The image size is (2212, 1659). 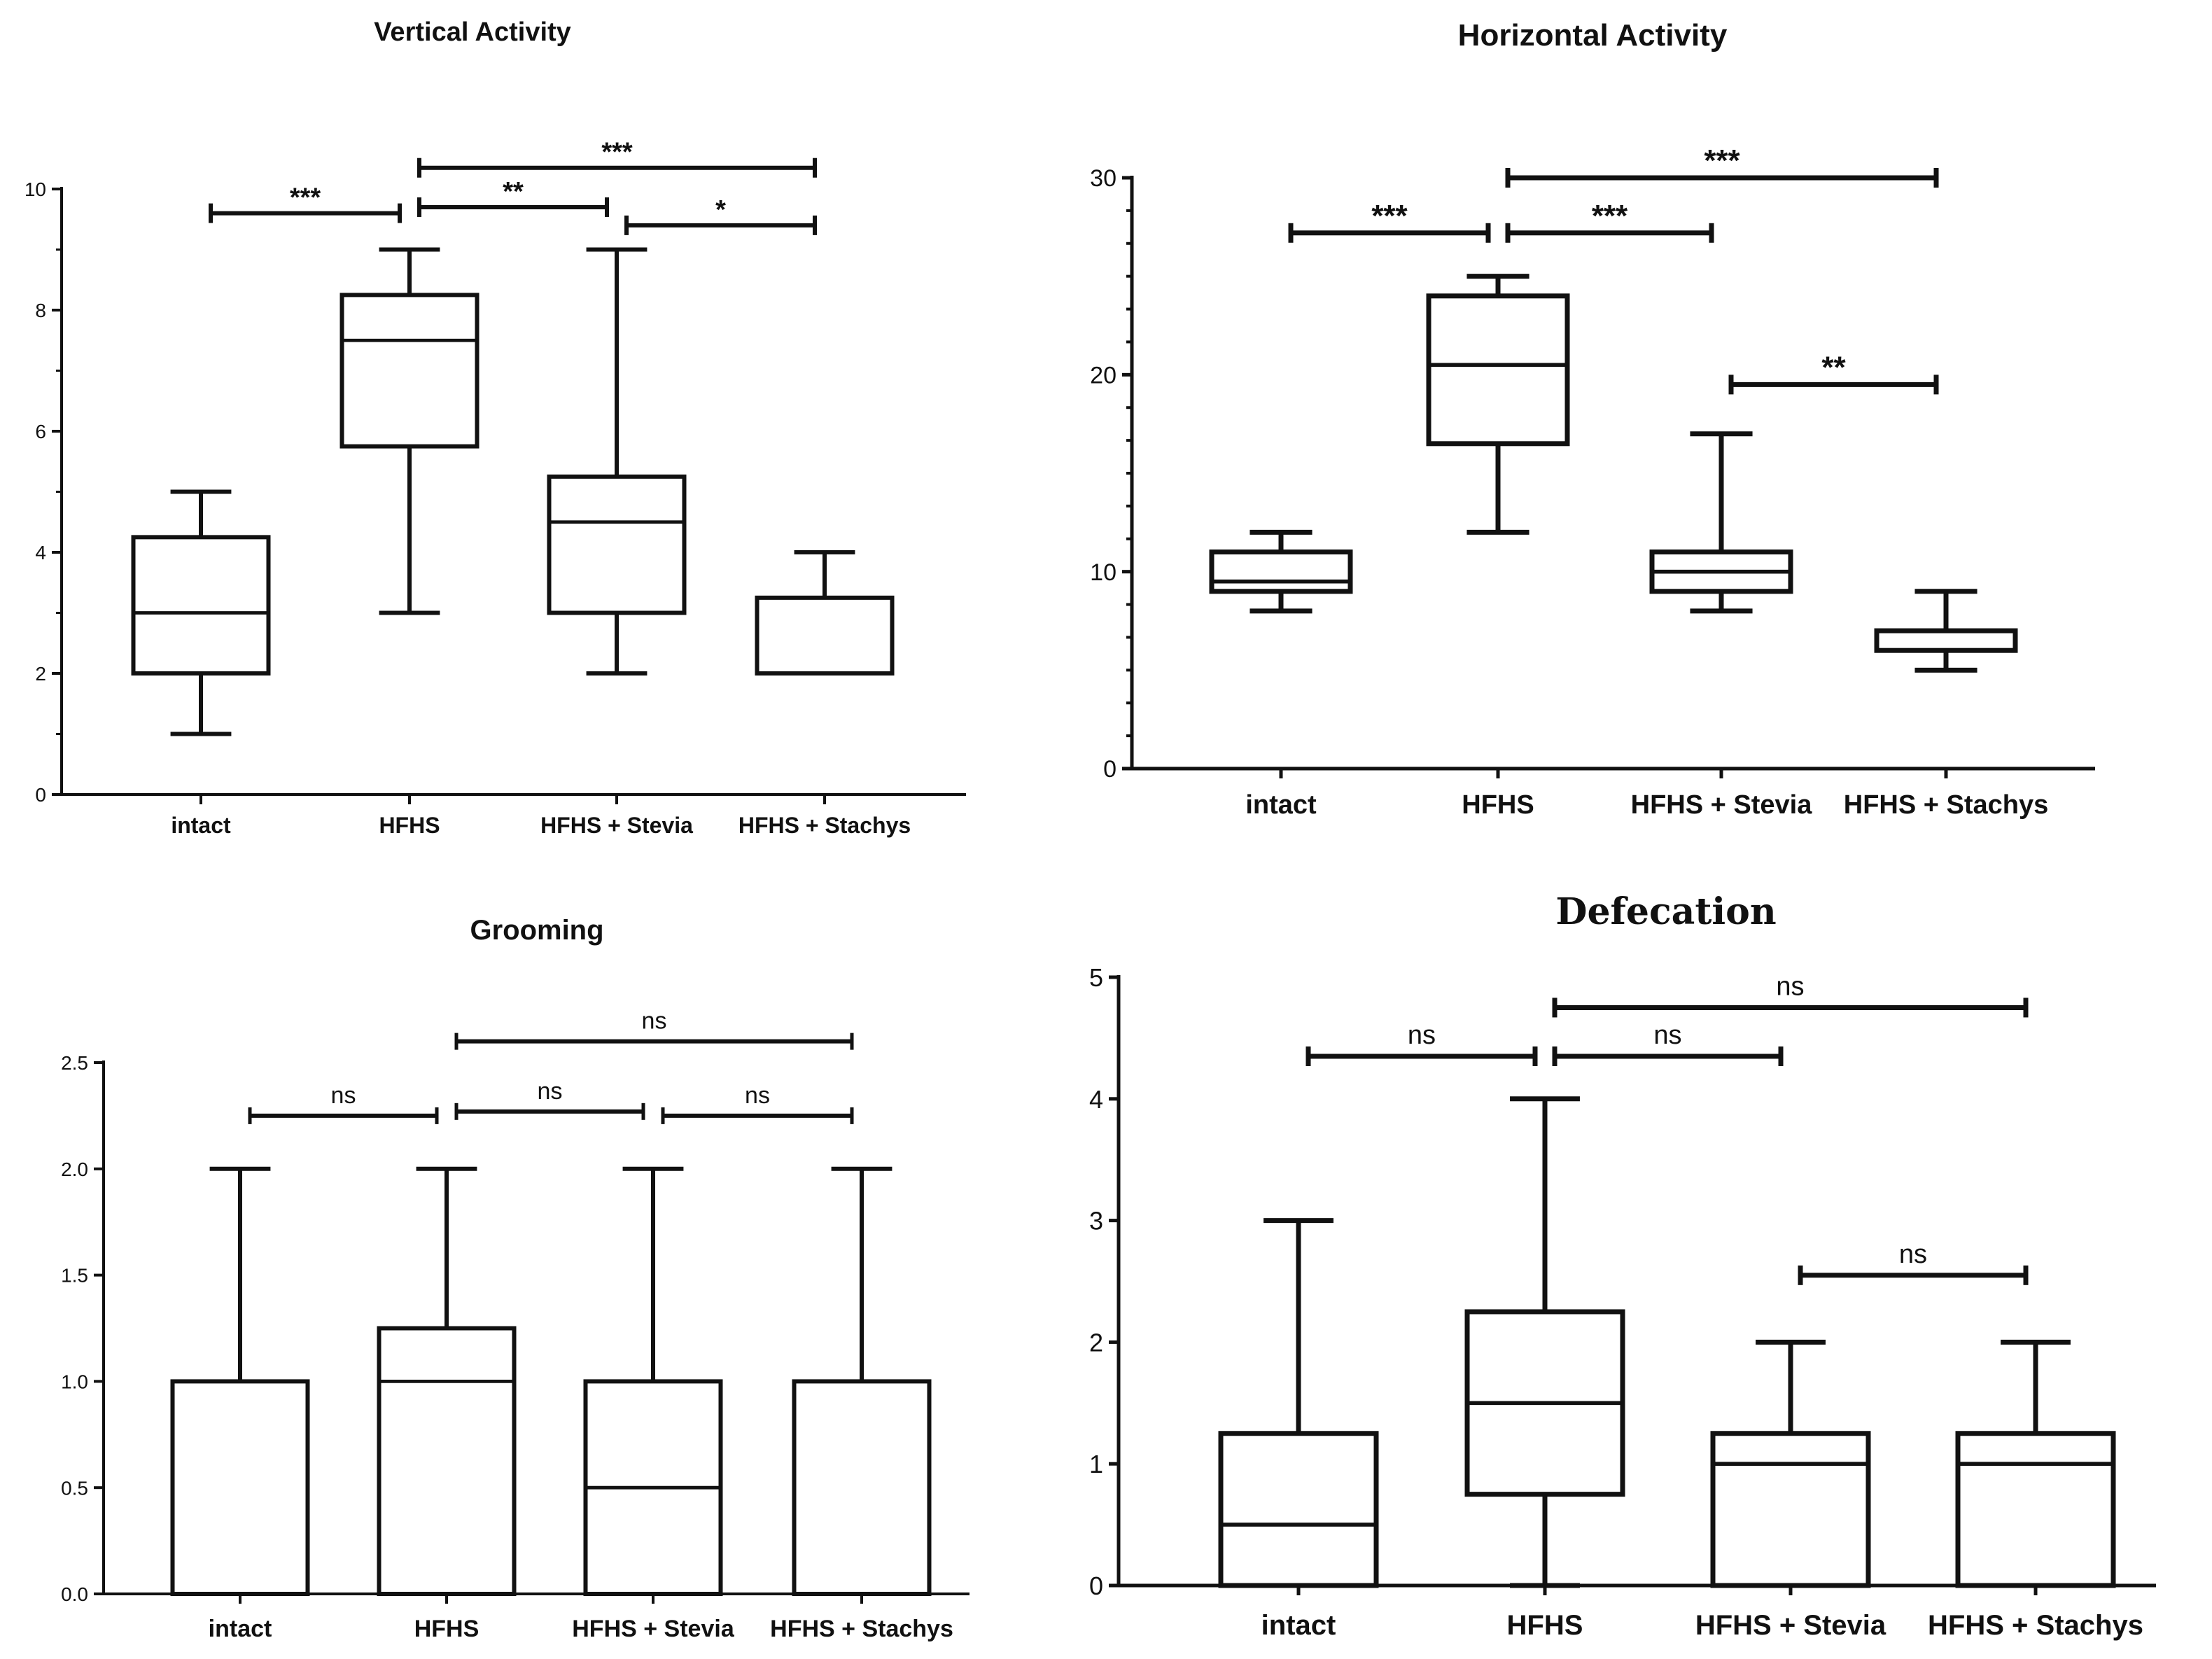 What do you see at coordinates (74, 1488) in the screenshot?
I see `y-tick-label: 0.5` at bounding box center [74, 1488].